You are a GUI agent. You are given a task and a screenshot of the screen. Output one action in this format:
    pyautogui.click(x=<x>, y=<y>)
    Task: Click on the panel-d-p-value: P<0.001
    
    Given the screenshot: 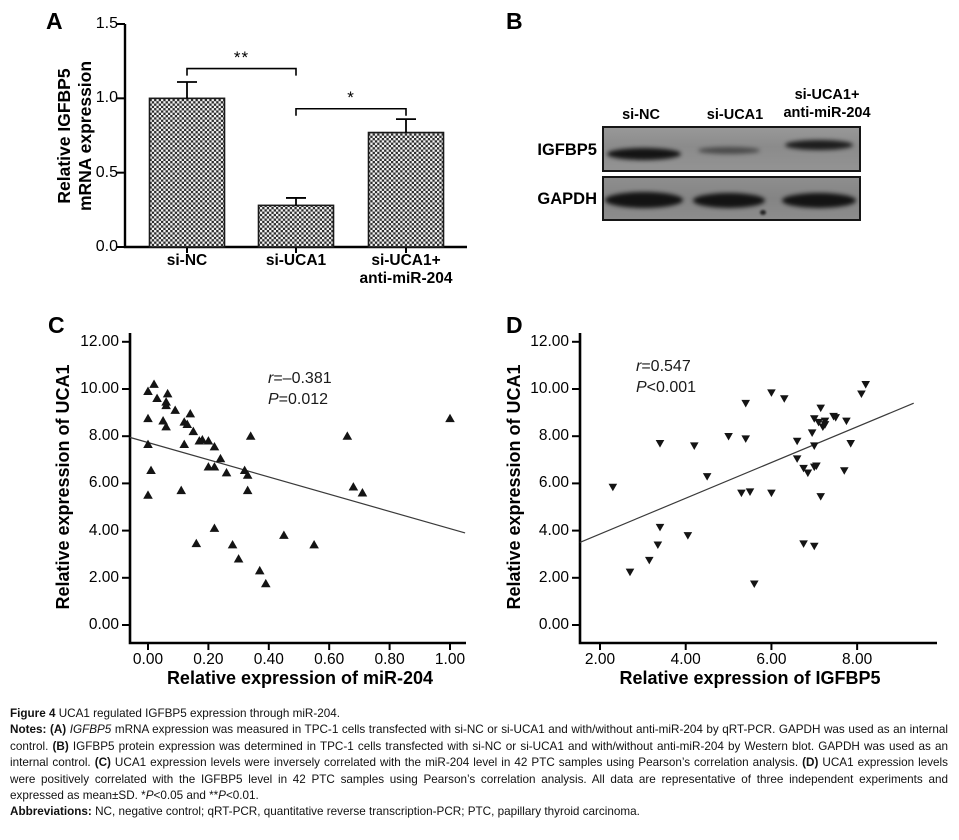 What is the action you would take?
    pyautogui.click(x=666, y=387)
    